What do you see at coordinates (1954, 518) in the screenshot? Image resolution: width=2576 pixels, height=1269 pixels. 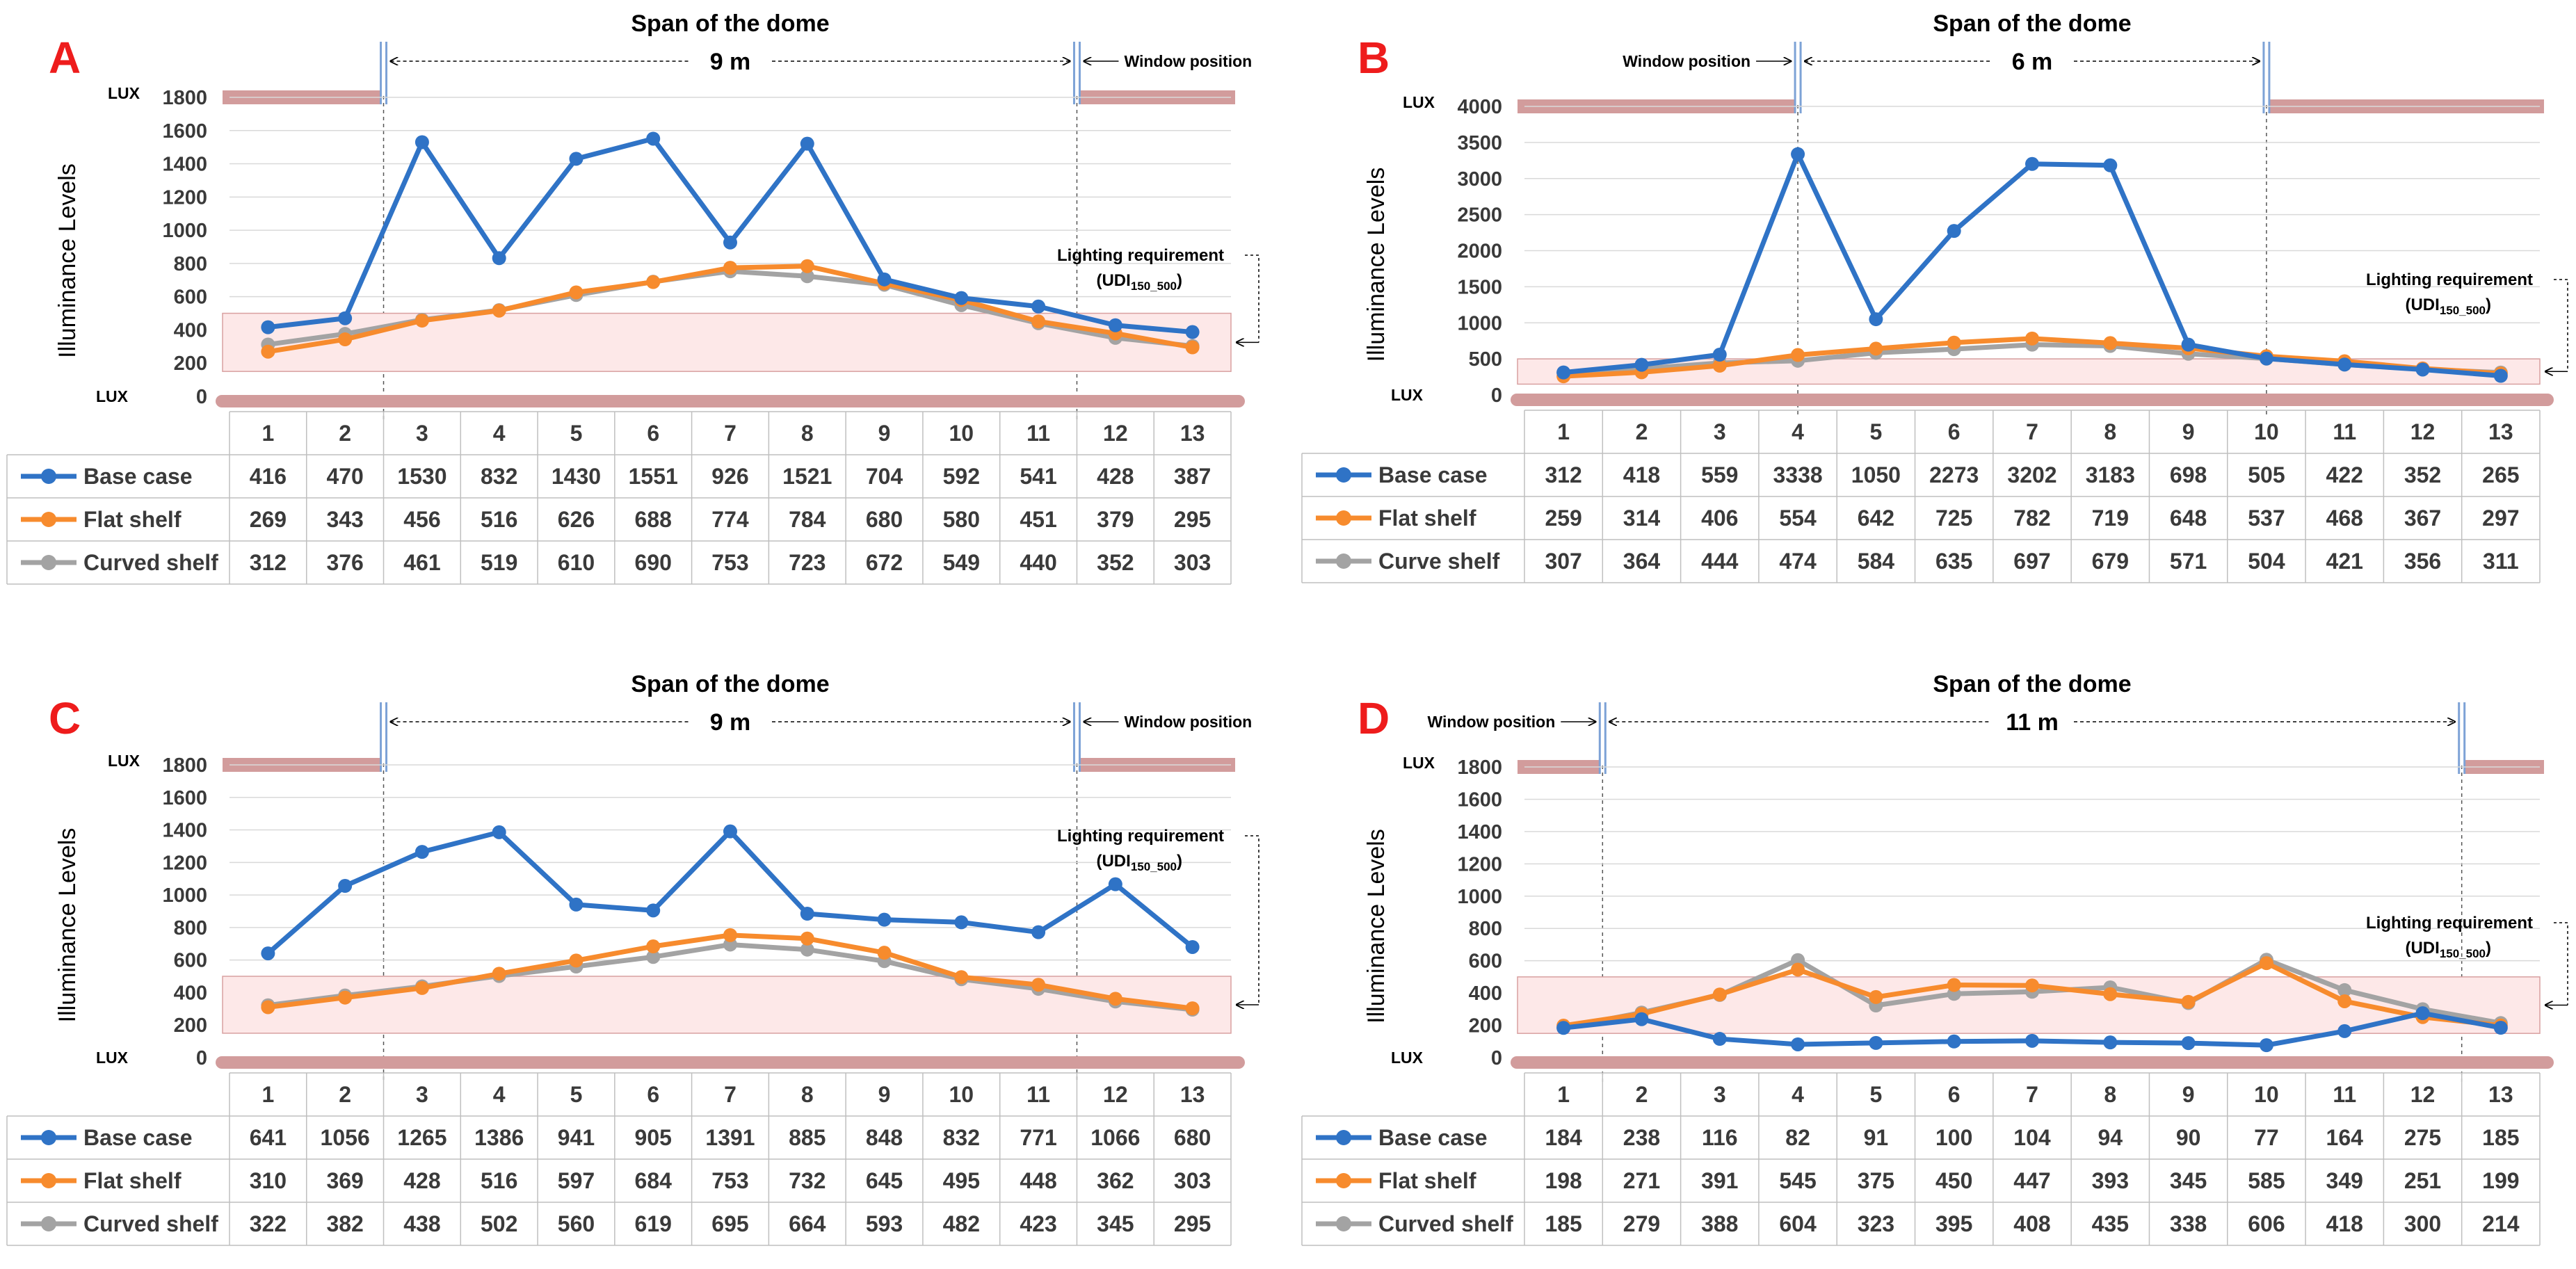 I see `table-cell: 725` at bounding box center [1954, 518].